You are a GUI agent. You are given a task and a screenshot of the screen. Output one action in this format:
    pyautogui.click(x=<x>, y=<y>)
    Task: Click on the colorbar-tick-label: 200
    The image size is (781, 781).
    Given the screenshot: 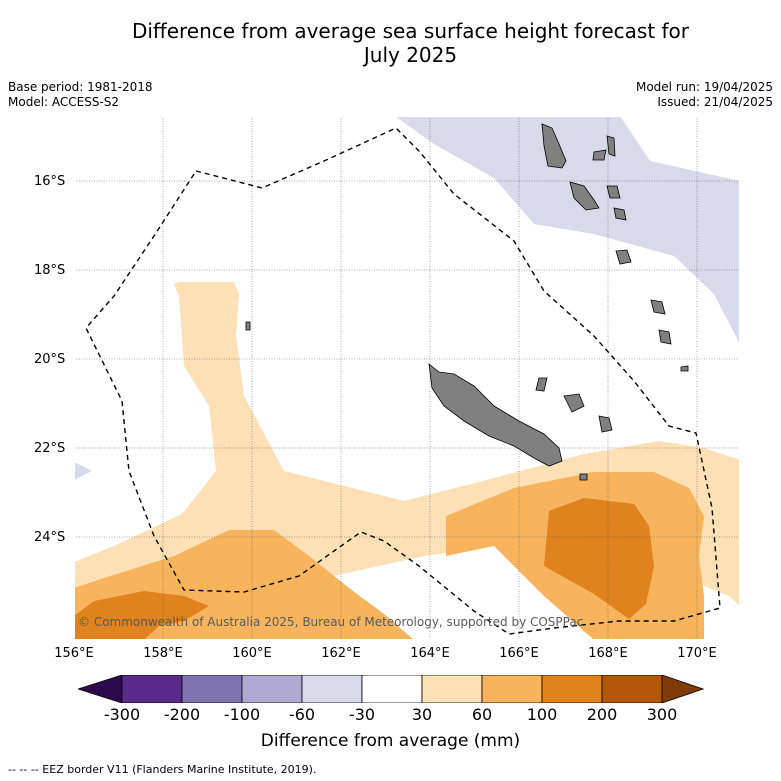 What is the action you would take?
    pyautogui.click(x=602, y=714)
    